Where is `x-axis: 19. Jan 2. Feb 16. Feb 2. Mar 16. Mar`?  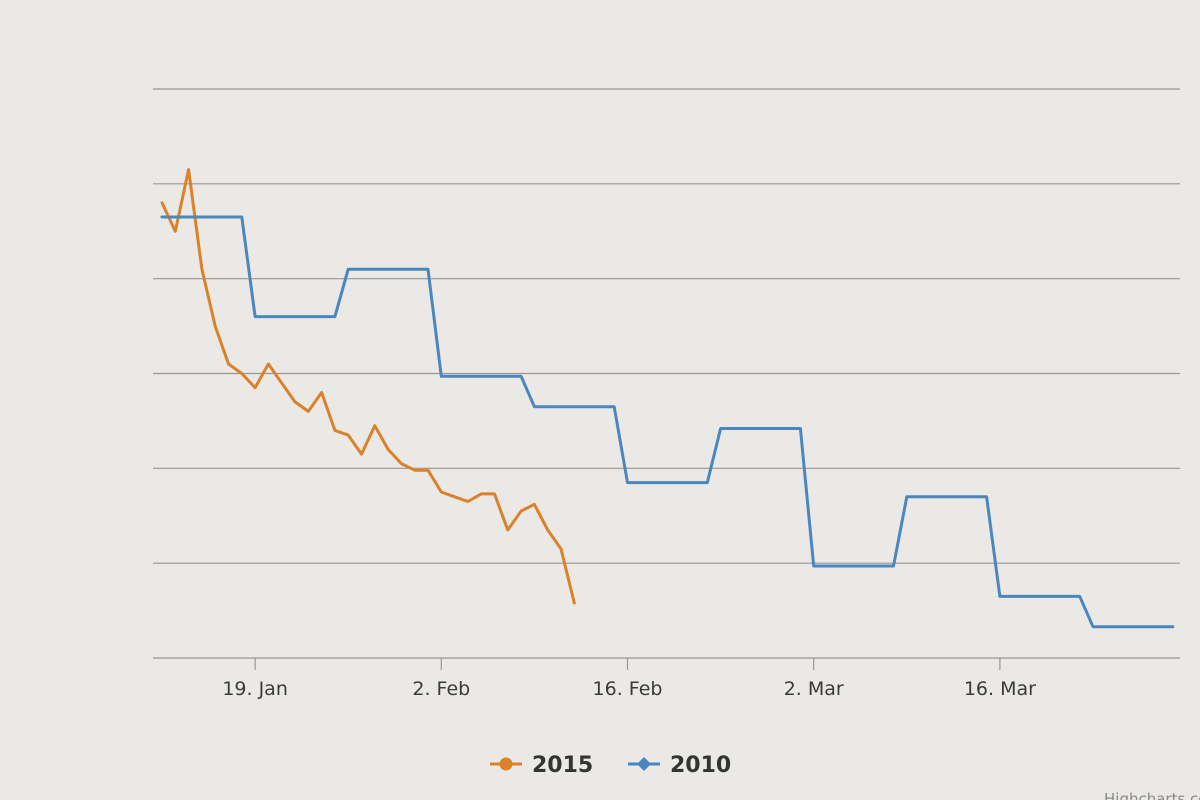 x-axis: 19. Jan 2. Feb 16. Feb 2. Mar 16. Mar is located at coordinates (666, 678).